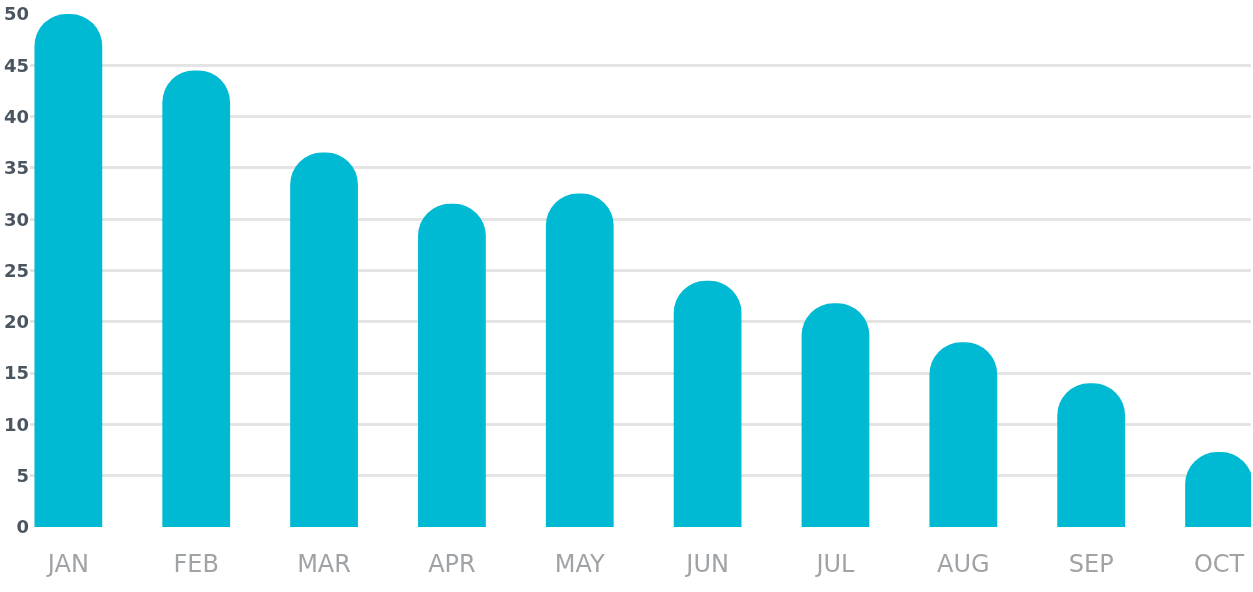 This screenshot has width=1253, height=592. I want to click on x-tick-label: SEP, so click(1091, 564).